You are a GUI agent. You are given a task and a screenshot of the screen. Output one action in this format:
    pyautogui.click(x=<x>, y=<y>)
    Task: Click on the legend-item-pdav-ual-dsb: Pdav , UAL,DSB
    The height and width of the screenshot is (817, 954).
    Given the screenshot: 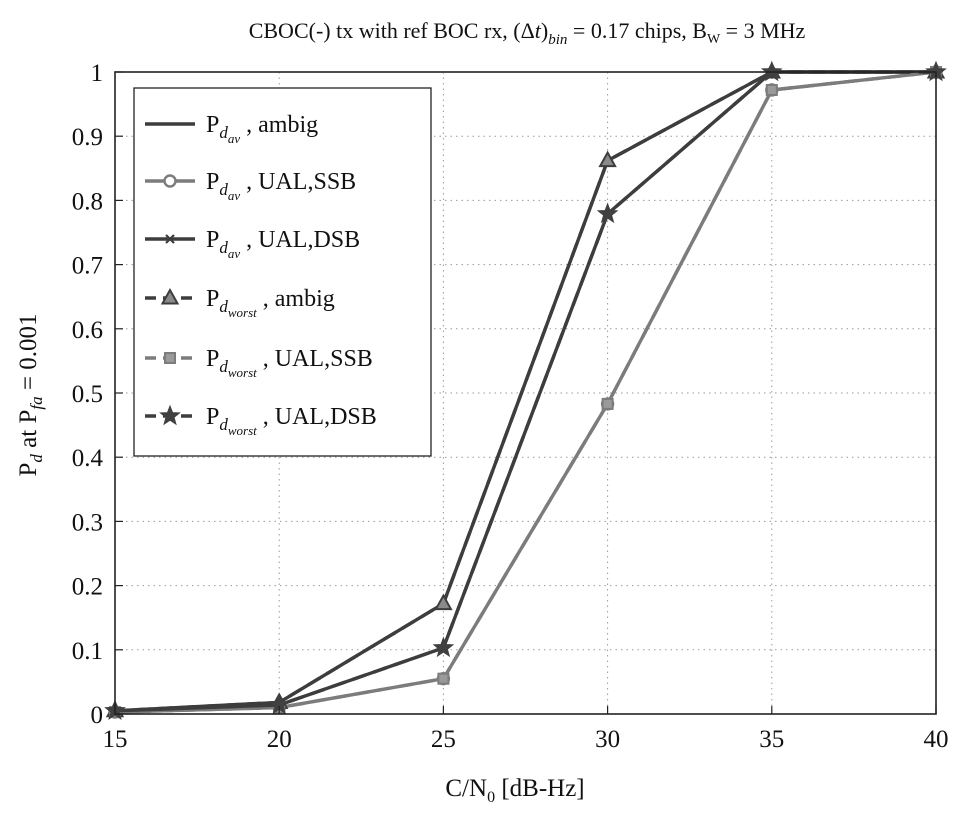 What is the action you would take?
    pyautogui.click(x=252, y=244)
    